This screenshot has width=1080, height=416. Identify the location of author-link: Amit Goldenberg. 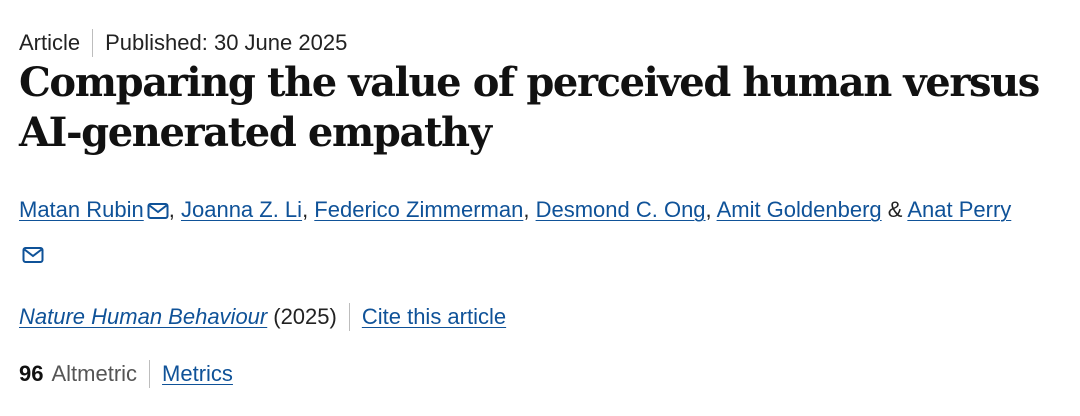
(799, 209).